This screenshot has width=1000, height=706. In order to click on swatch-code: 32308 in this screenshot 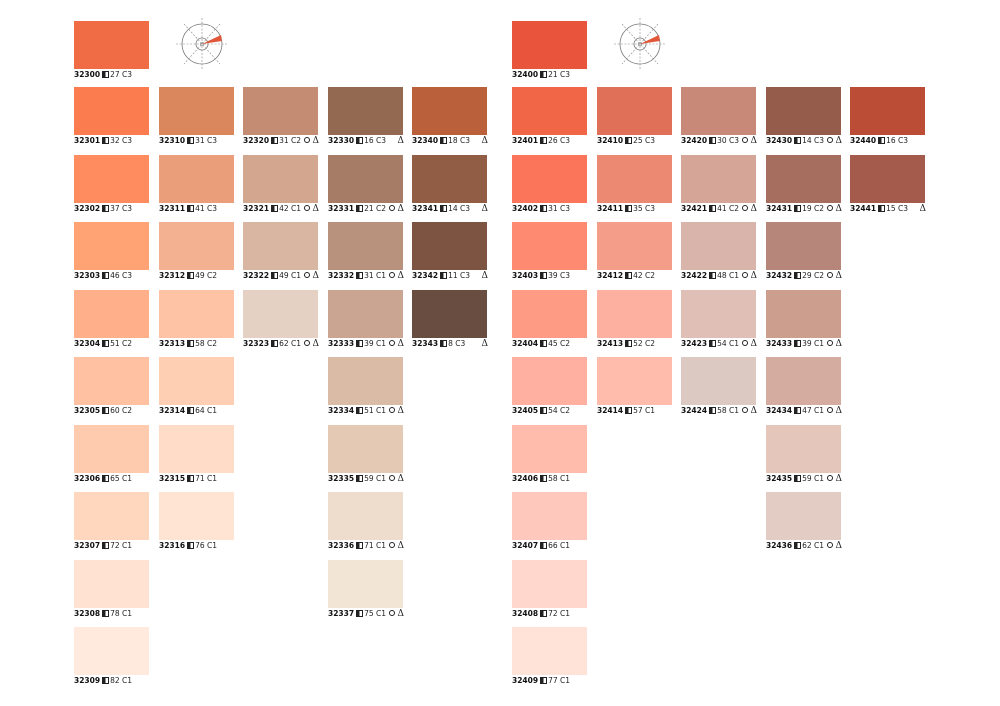, I will do `click(87, 613)`.